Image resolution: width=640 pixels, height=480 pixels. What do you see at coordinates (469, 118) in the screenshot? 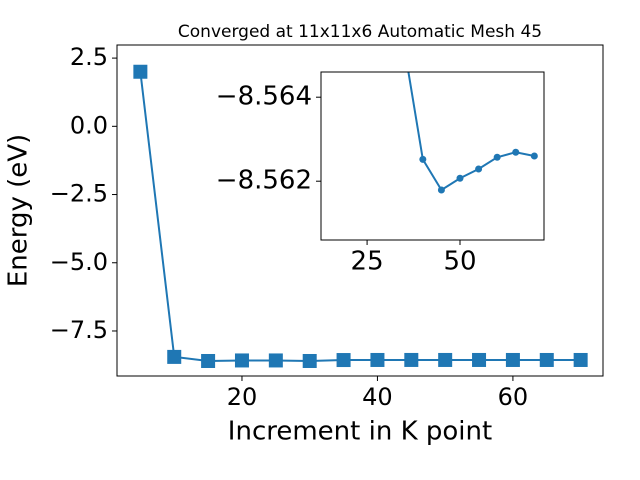
I see `plot-area` at bounding box center [469, 118].